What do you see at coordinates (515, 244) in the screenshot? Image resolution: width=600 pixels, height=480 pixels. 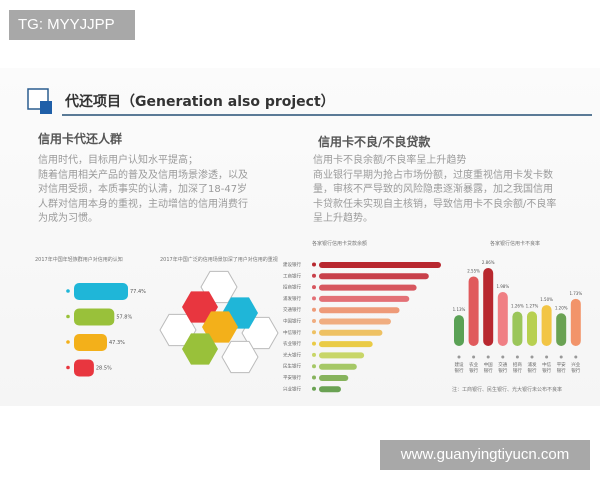 I see `chart4-title: 各家银行信用卡不良率` at bounding box center [515, 244].